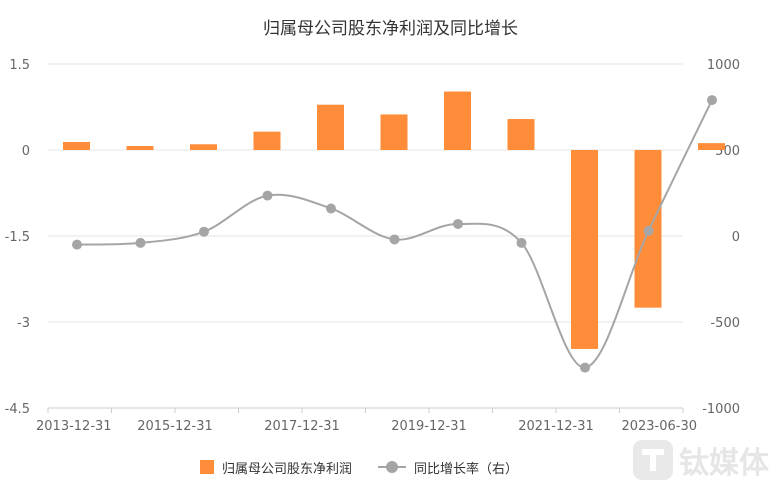 Image resolution: width=781 pixels, height=495 pixels. What do you see at coordinates (725, 323) in the screenshot?
I see `y-right-tick-label: -500` at bounding box center [725, 323].